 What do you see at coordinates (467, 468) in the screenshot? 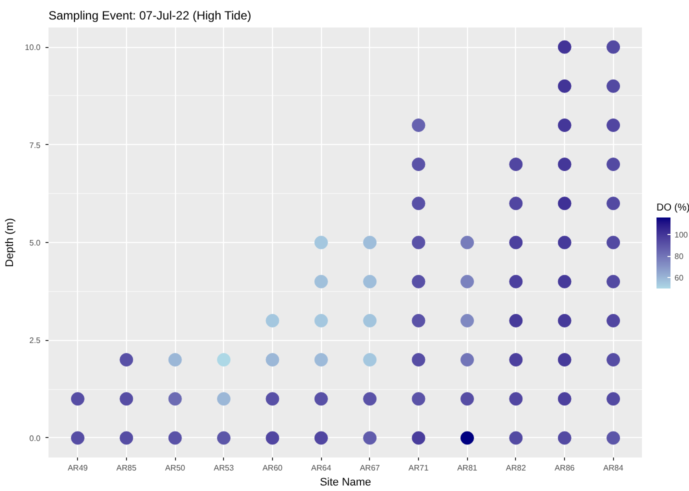
I see `x-tick-label: AR81` at bounding box center [467, 468].